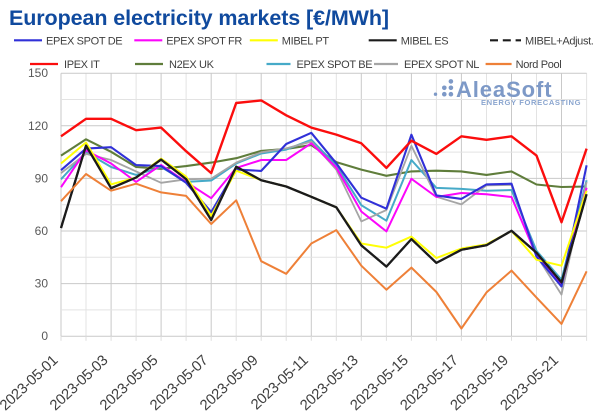 The height and width of the screenshot is (417, 600). I want to click on svg-text: N2EX UK, so click(192, 65).